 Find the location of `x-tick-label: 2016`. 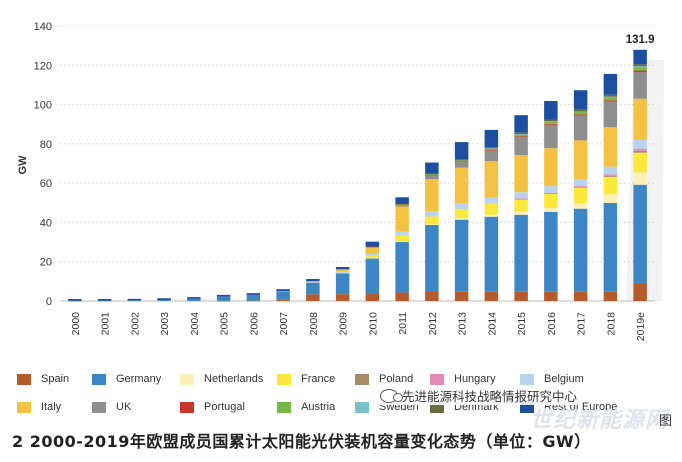

x-tick-label: 2016 is located at coordinates (552, 324).